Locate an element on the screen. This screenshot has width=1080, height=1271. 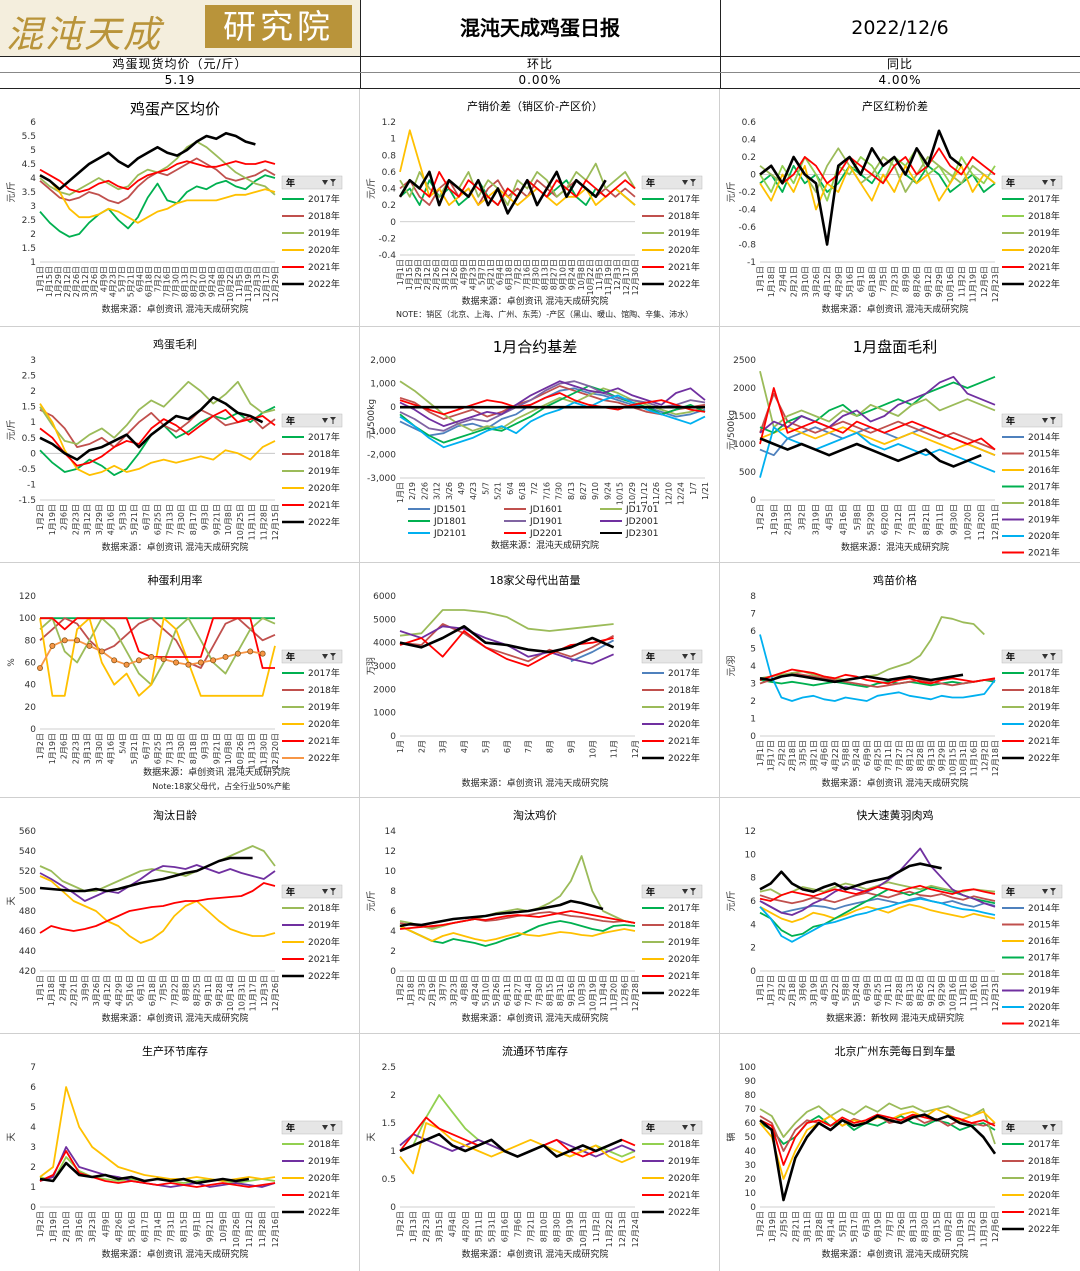
legend-label-2016: 2016年 is located at coordinates (1044, 470).